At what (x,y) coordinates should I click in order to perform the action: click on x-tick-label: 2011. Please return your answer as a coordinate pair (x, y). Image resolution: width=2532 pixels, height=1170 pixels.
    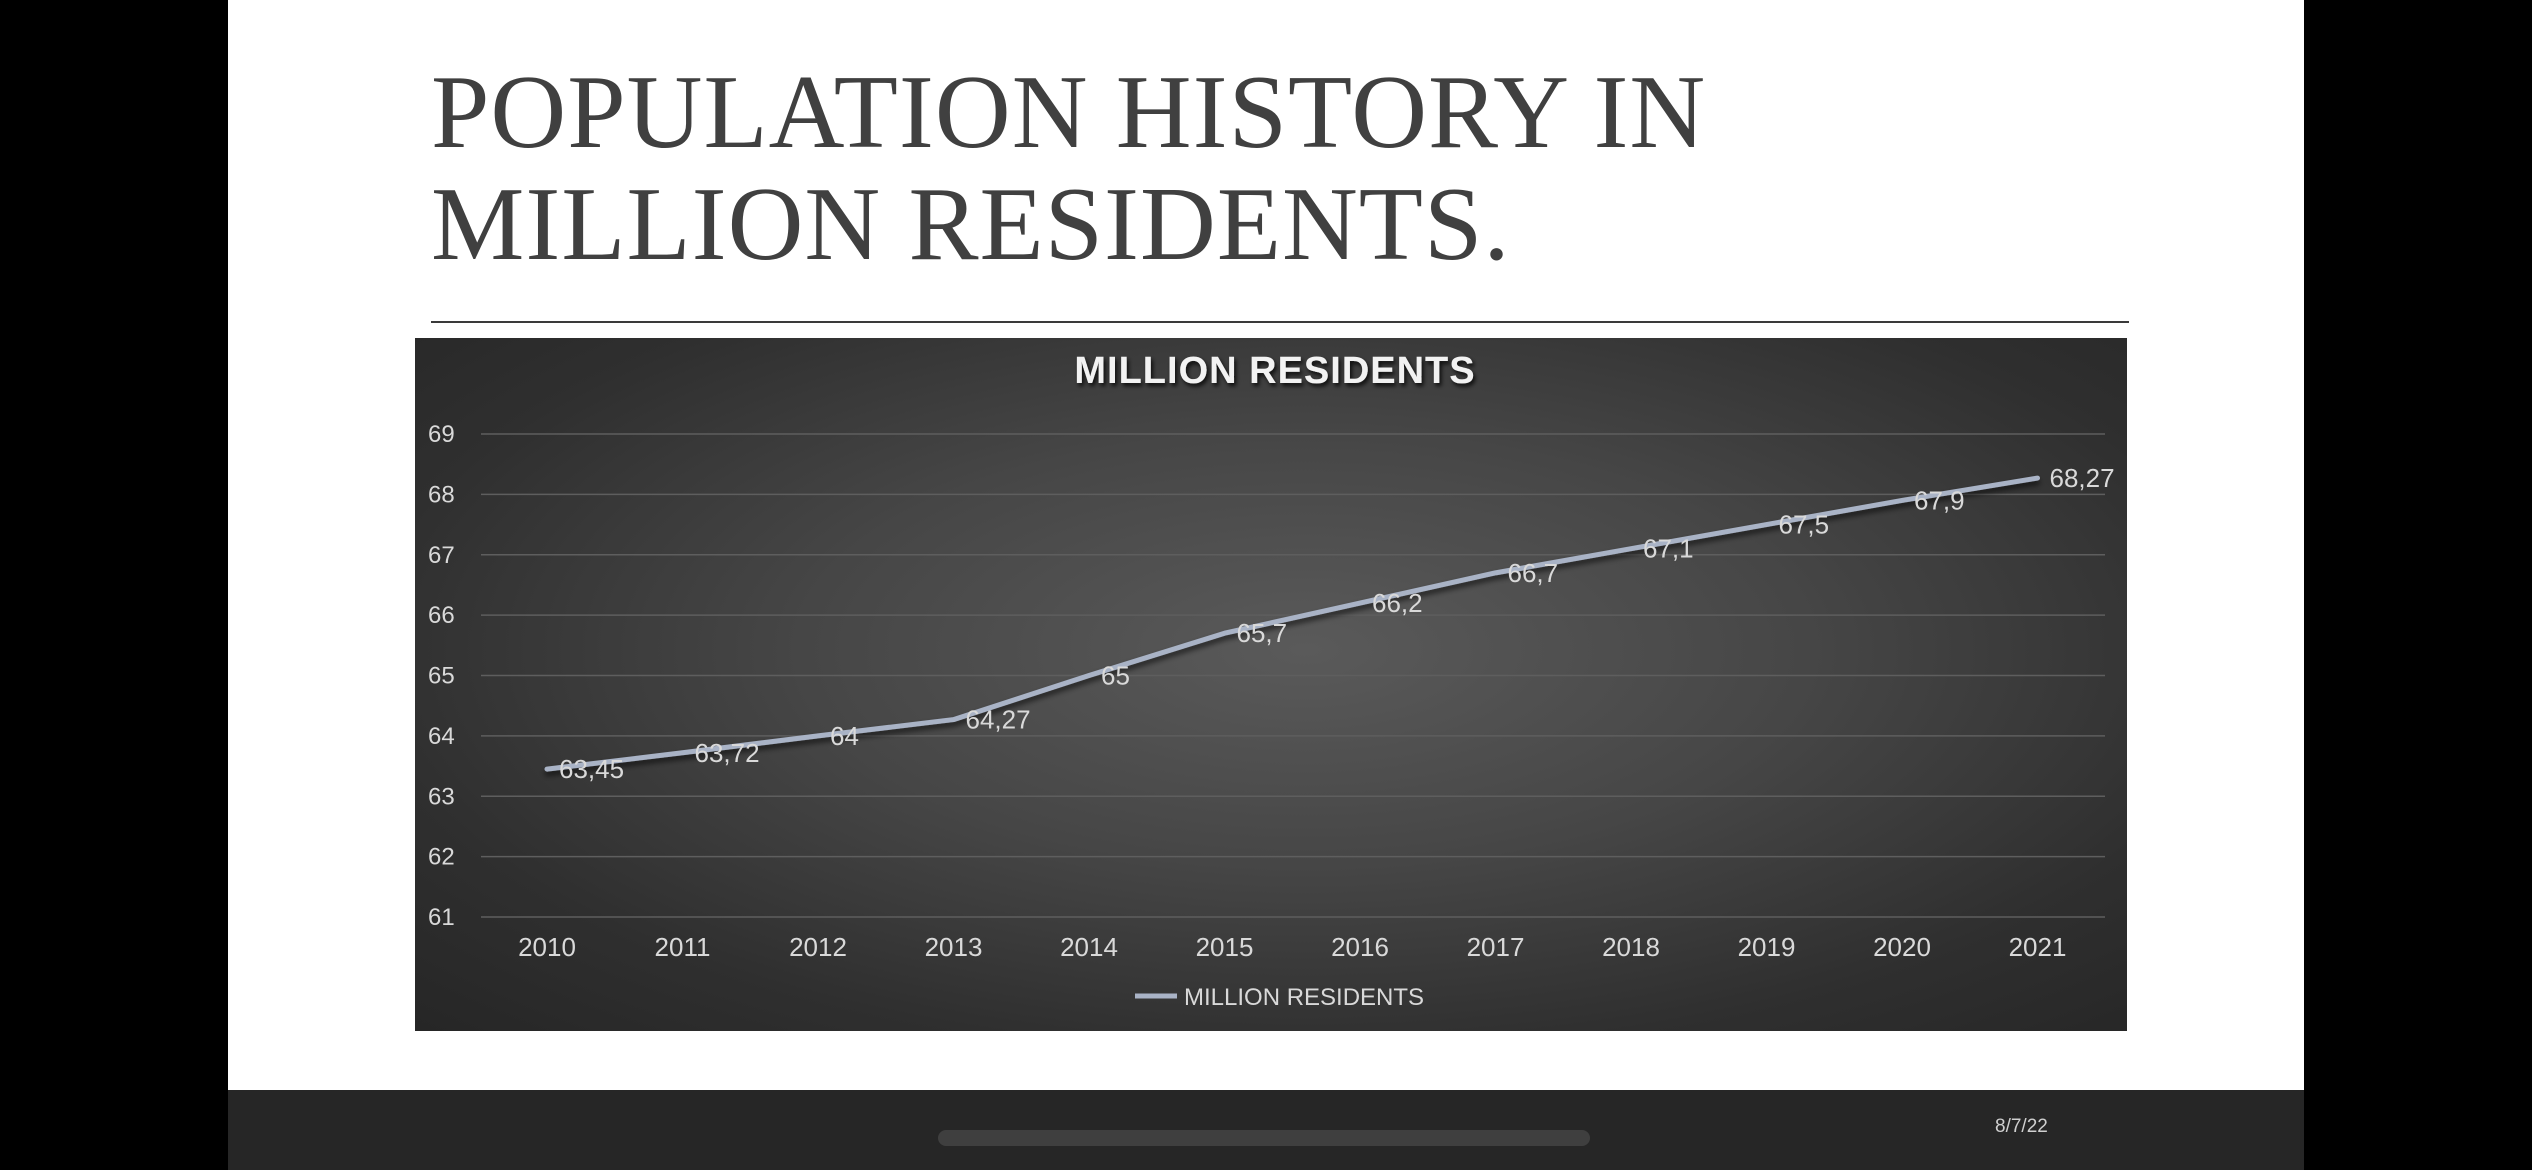
    Looking at the image, I should click on (683, 947).